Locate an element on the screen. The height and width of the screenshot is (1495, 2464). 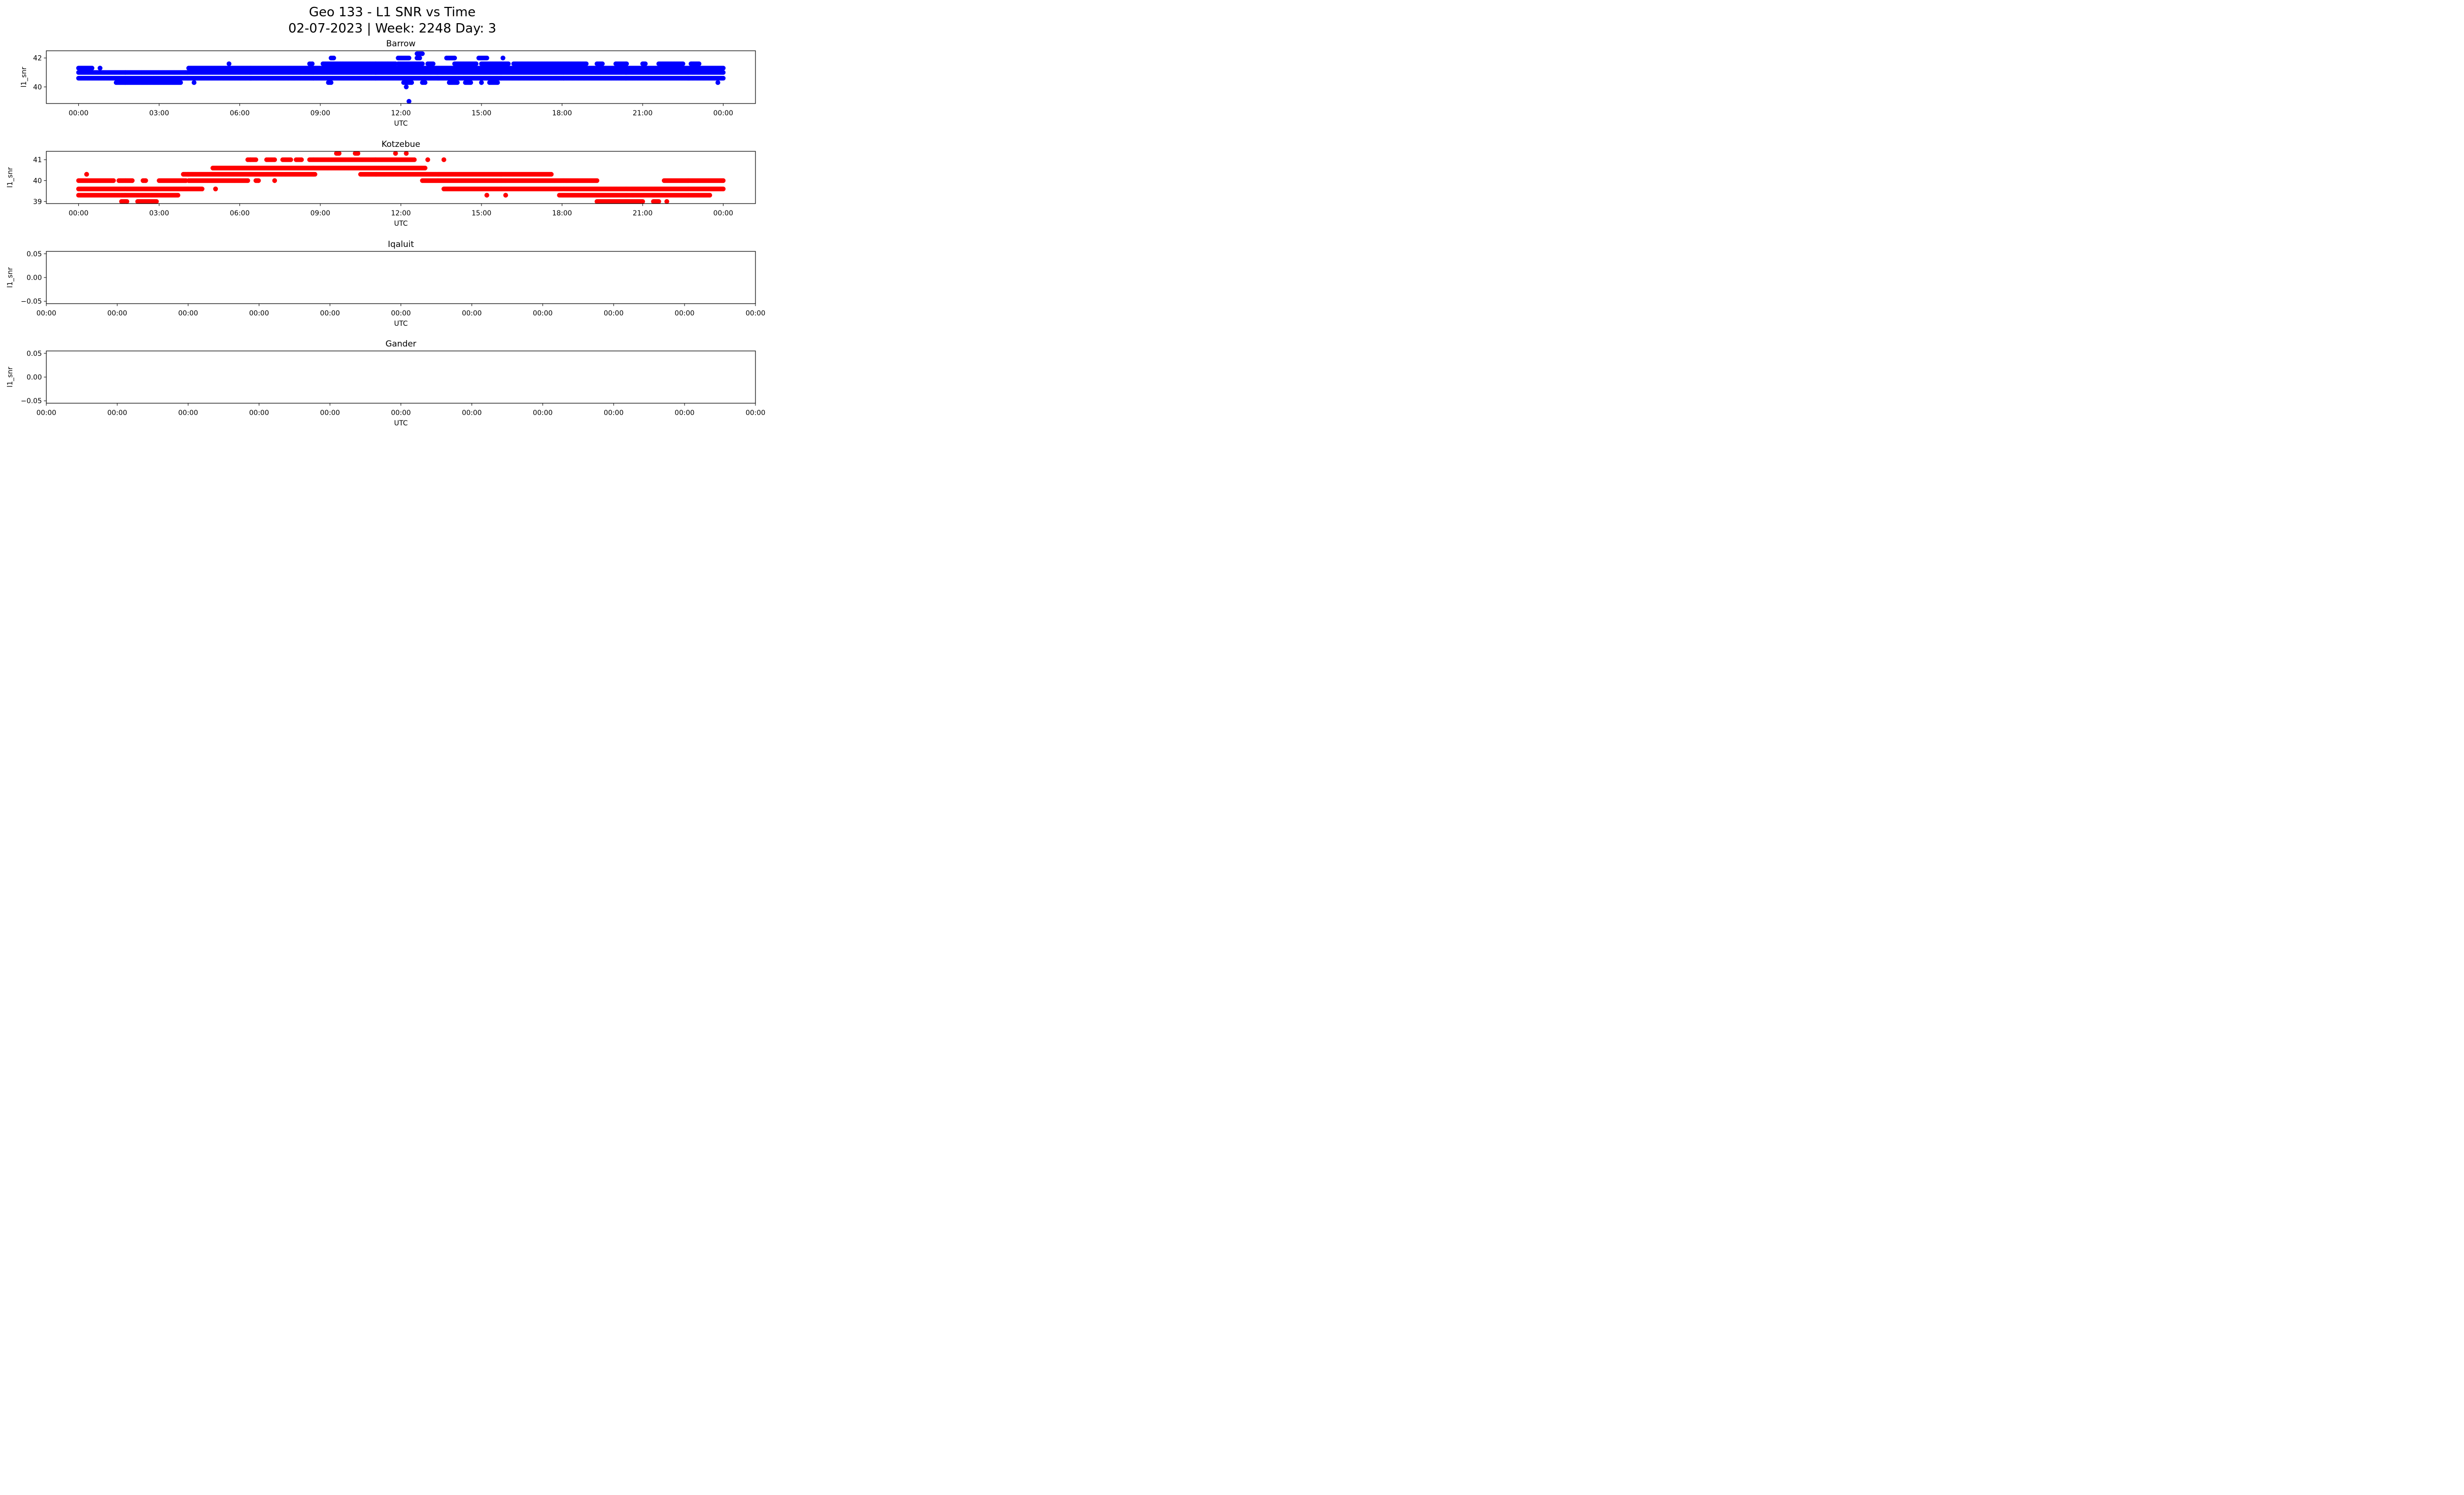
x-tick-label: 15:00 is located at coordinates (481, 113).